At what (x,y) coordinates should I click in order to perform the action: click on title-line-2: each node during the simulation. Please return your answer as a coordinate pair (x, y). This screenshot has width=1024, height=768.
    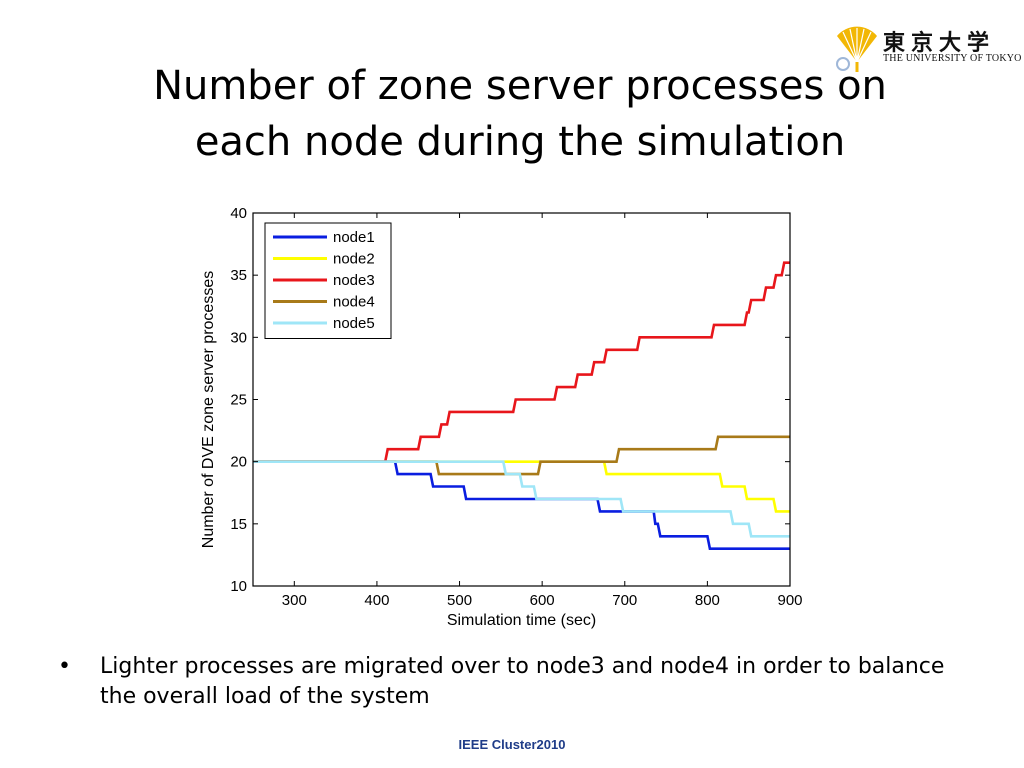
    Looking at the image, I should click on (520, 142).